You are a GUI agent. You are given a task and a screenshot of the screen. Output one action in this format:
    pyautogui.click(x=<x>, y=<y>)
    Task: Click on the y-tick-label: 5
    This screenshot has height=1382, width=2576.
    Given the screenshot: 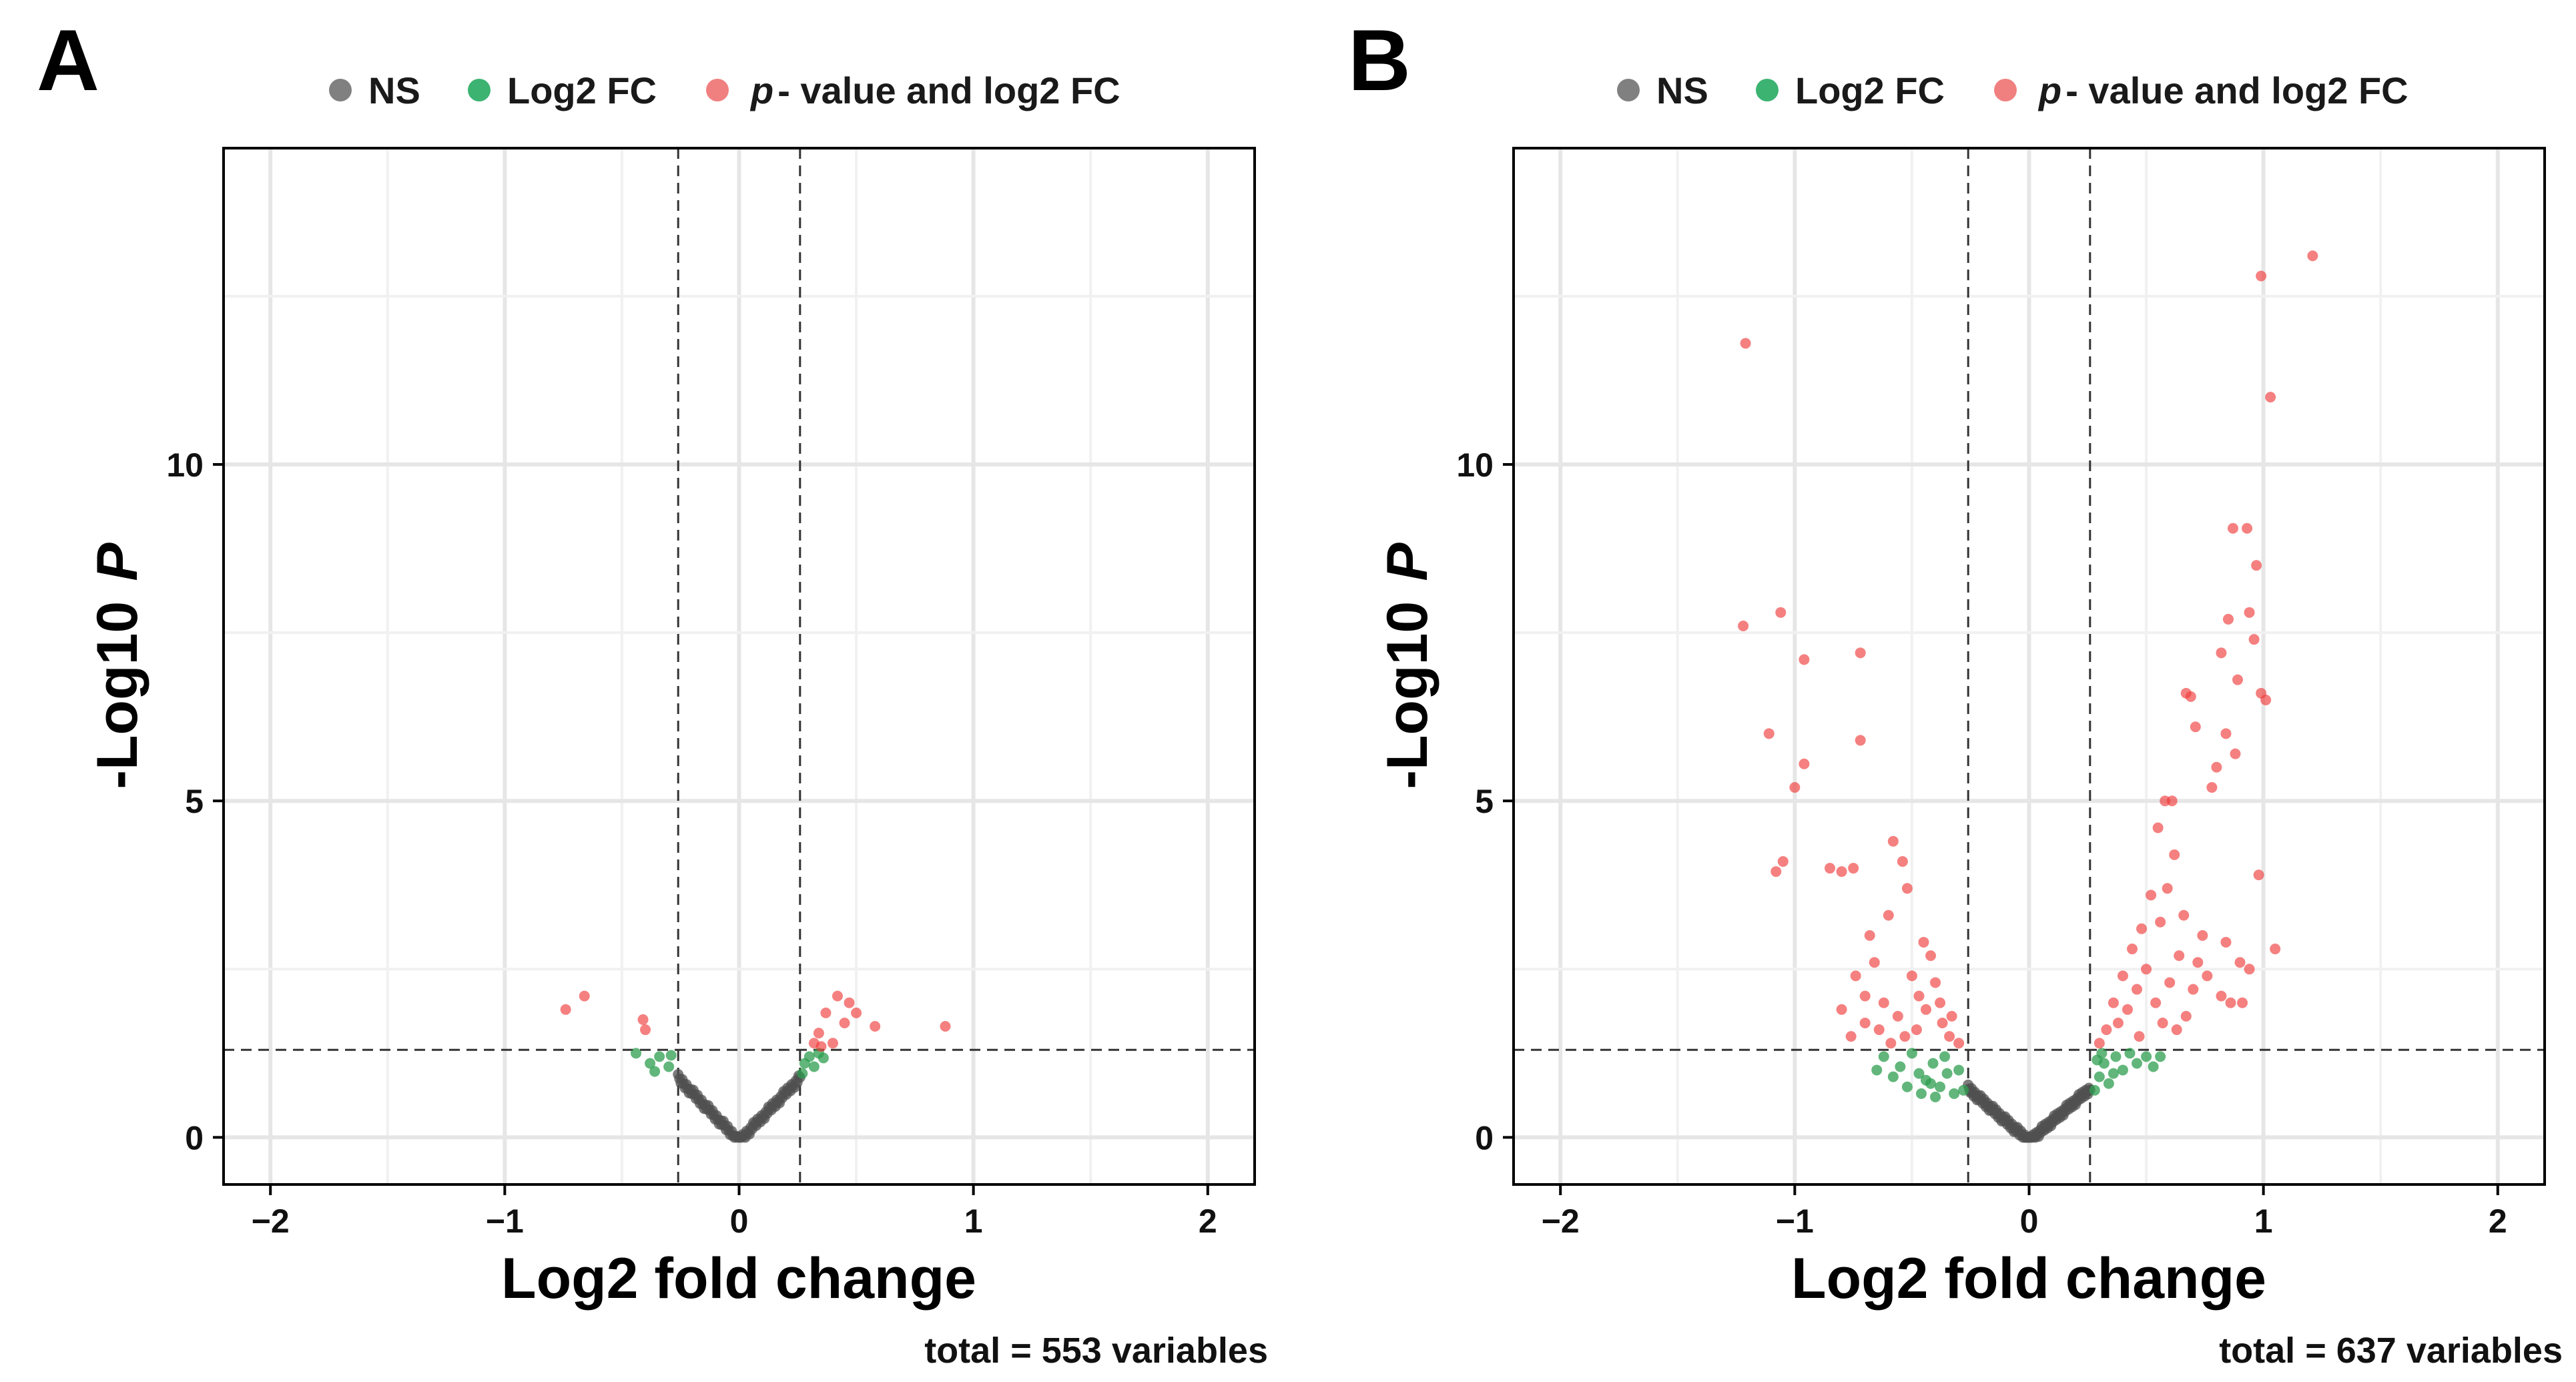 What is the action you would take?
    pyautogui.click(x=1484, y=801)
    